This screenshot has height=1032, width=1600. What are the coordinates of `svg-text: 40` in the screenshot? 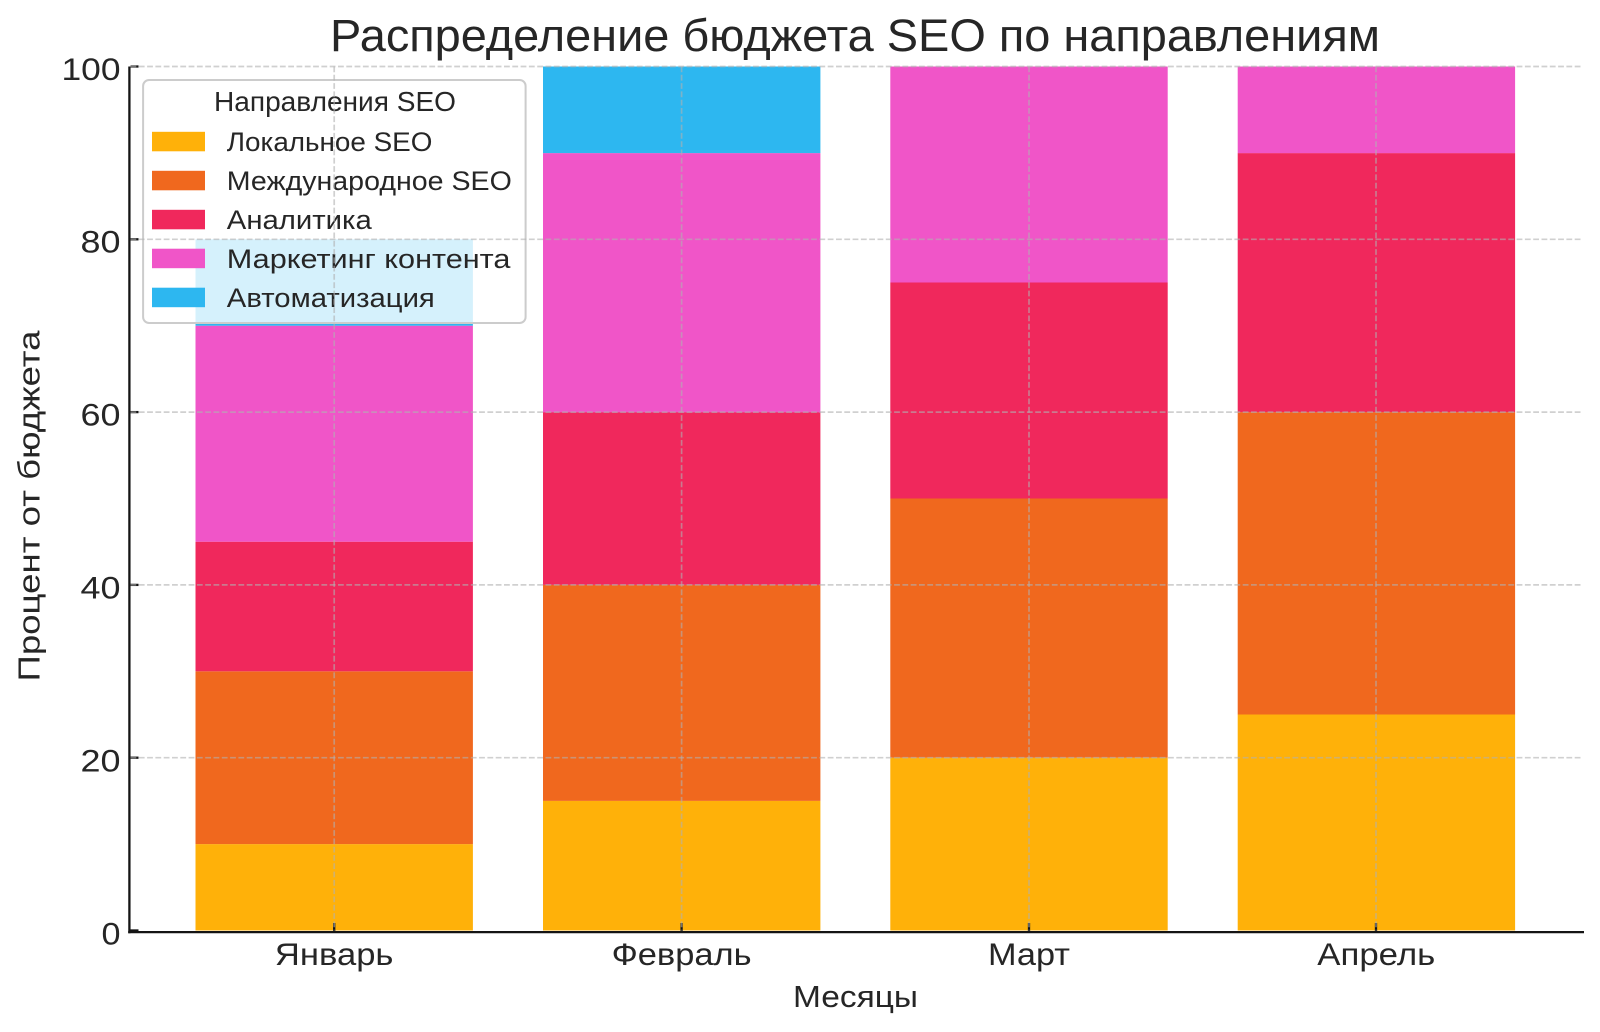 It's located at (101, 588).